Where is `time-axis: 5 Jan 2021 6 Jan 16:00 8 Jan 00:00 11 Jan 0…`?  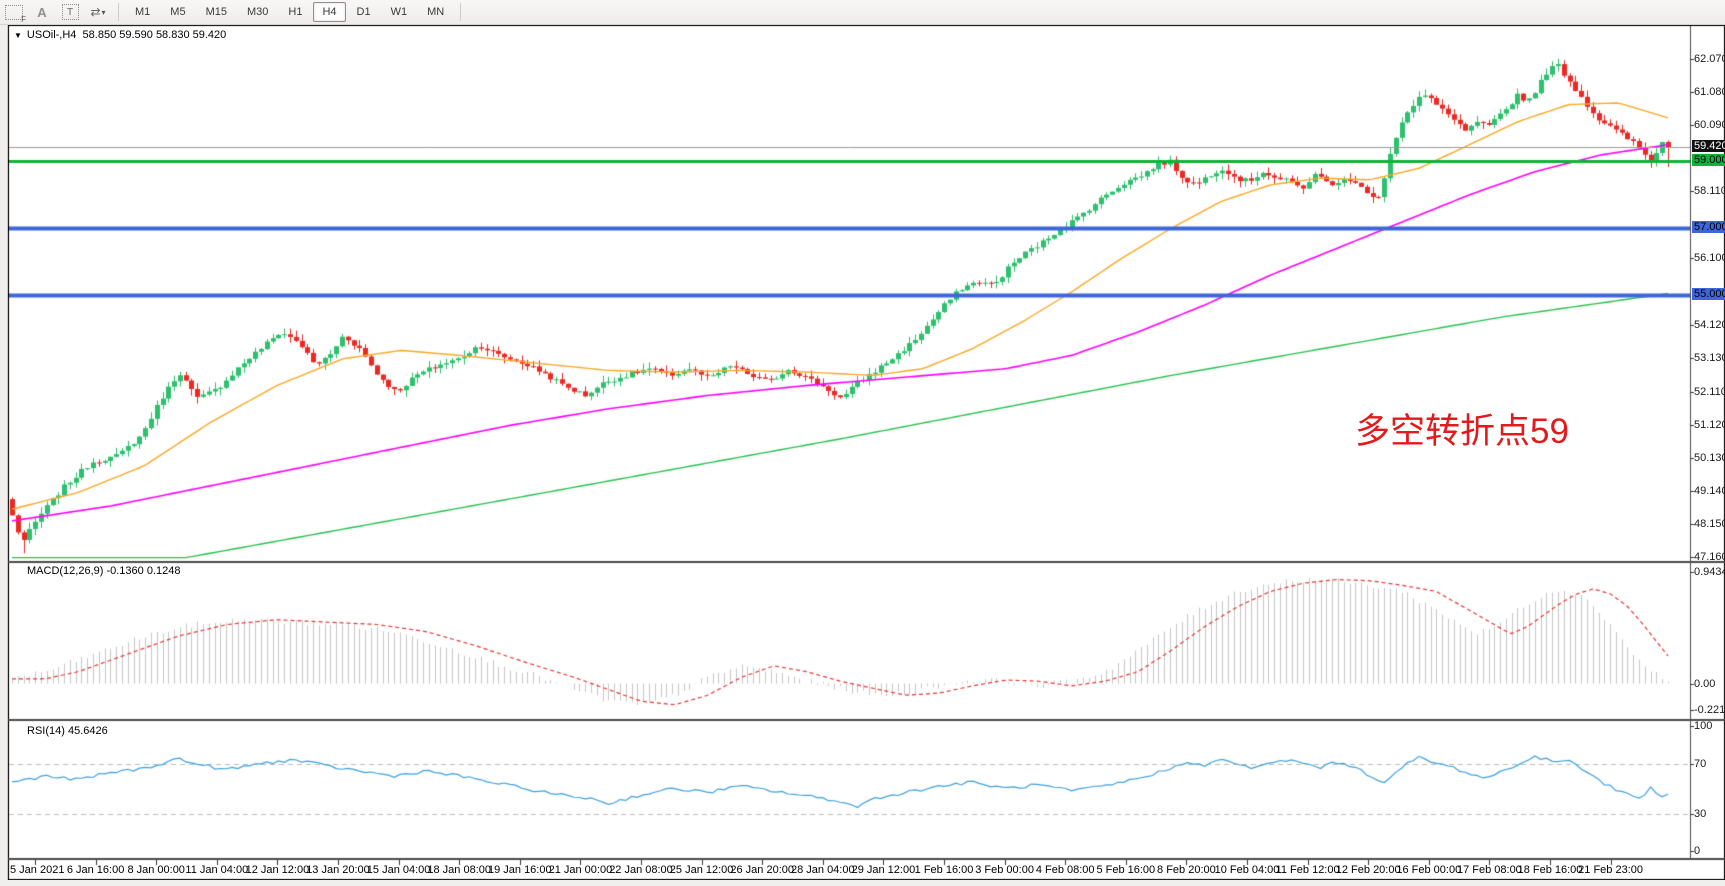 time-axis: 5 Jan 2021 6 Jan 16:00 8 Jan 00:00 11 Jan 0… is located at coordinates (853, 872).